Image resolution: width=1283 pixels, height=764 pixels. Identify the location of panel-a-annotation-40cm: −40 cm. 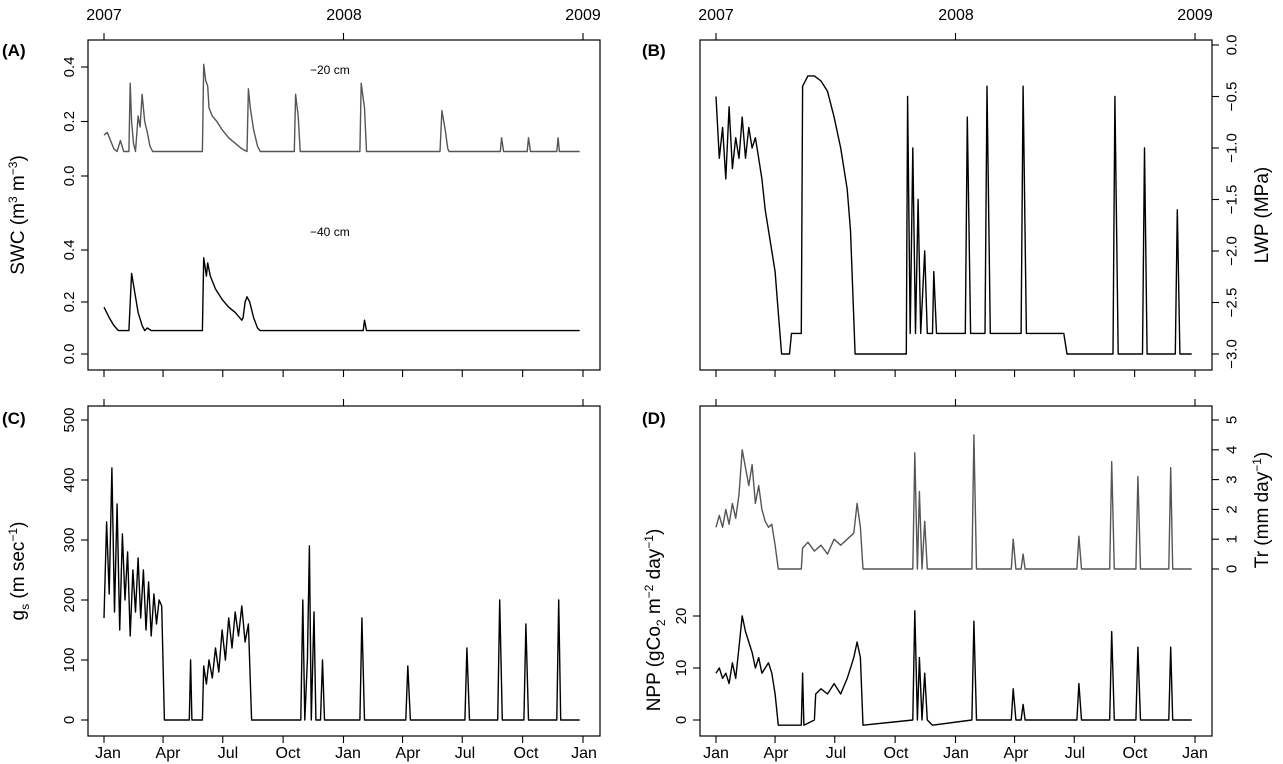
(330, 232).